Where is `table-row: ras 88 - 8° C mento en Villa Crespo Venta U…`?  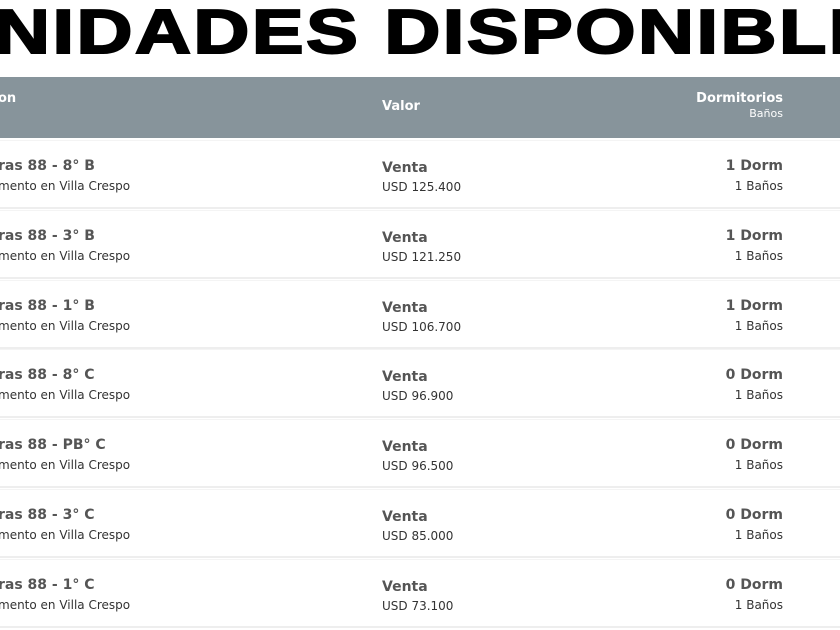
table-row: ras 88 - 8° C mento en Villa Crespo Venta U… is located at coordinates (420, 384).